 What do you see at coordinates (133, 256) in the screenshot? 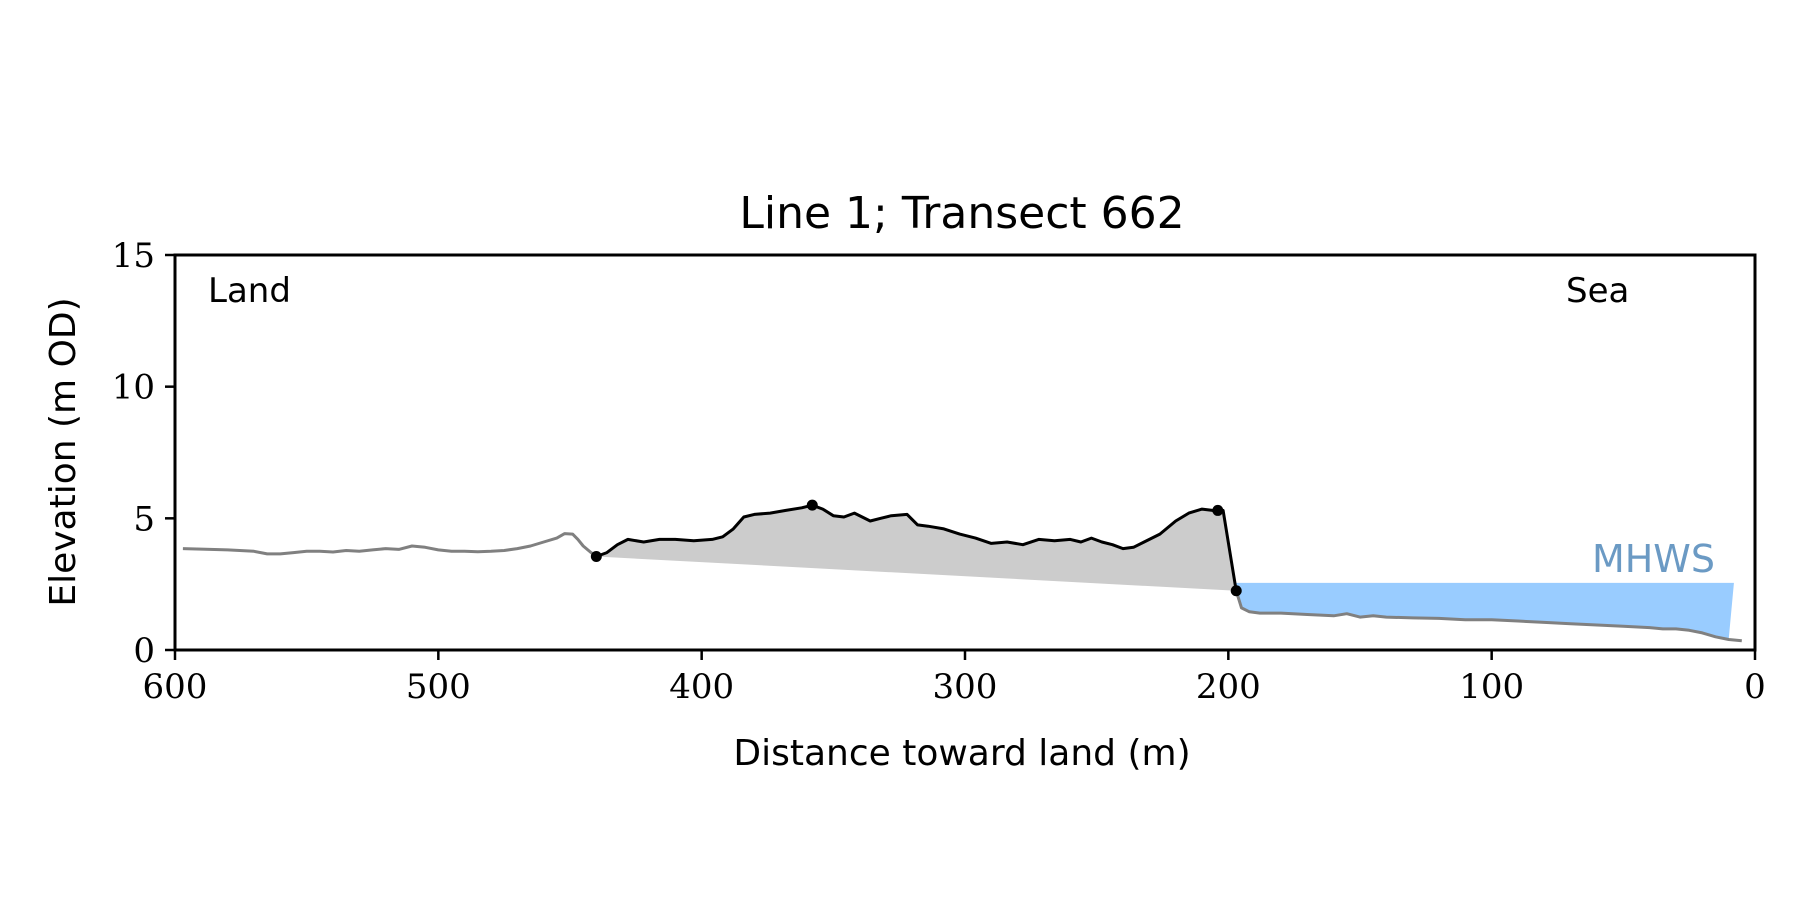
I see `y-tick-label: 15` at bounding box center [133, 256].